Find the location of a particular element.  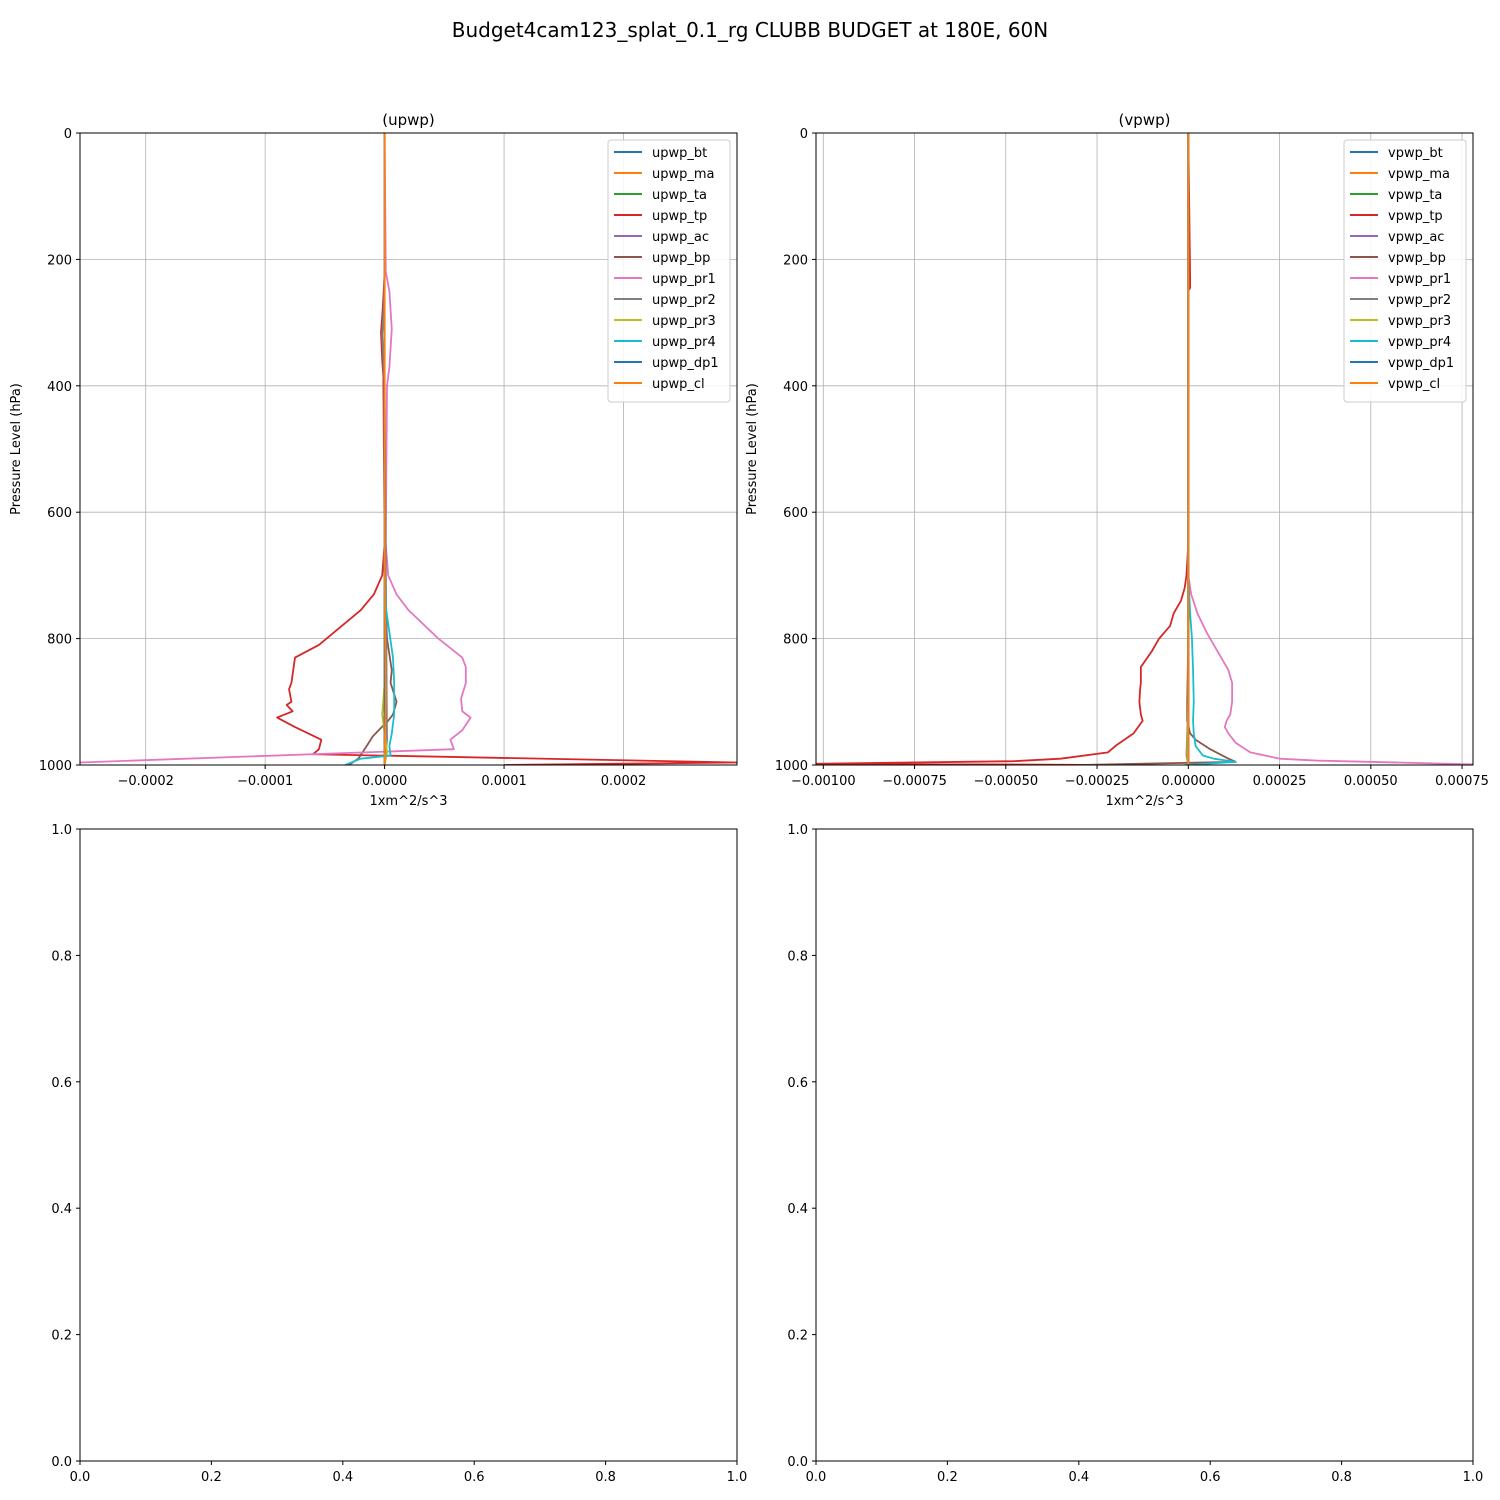

legend-entry-label: vpwp_ta is located at coordinates (1415, 195).